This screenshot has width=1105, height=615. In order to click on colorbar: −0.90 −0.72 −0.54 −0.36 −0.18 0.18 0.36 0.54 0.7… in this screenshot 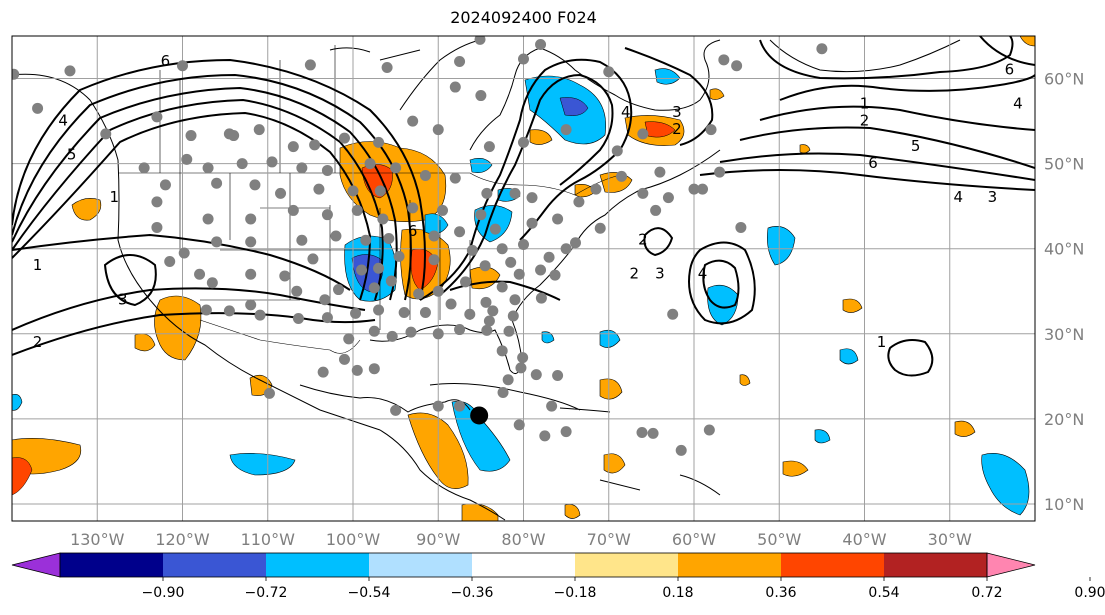, I will do `click(558, 576)`.